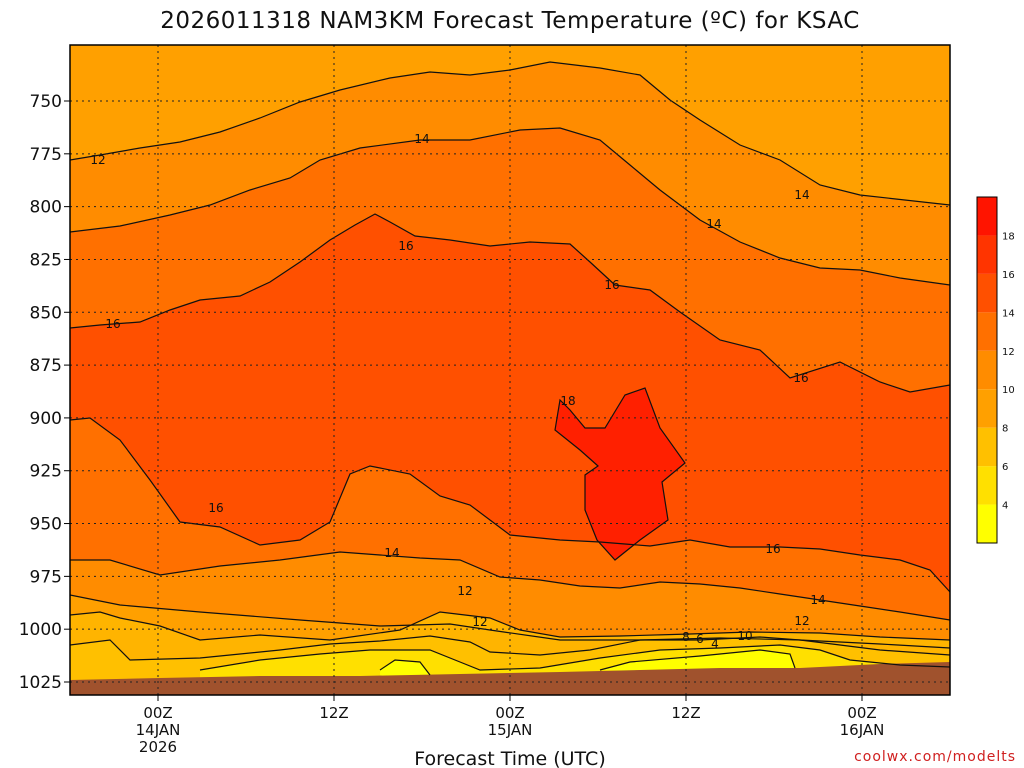 The image size is (1024, 768). I want to click on y-tick-label: 750, so click(46, 102).